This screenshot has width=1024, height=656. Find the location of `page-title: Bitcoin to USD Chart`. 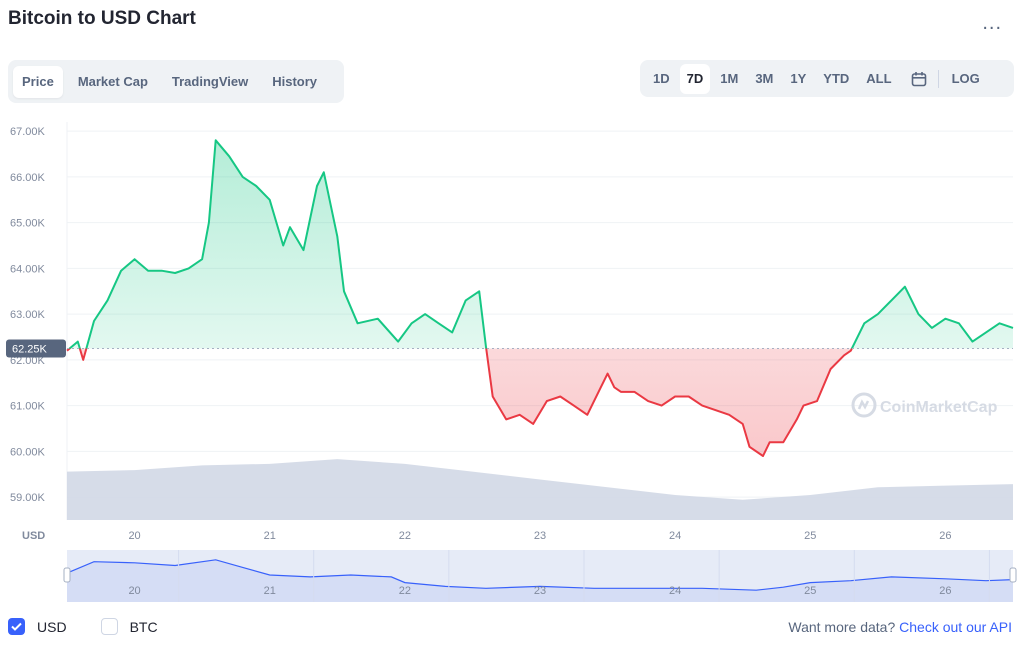

page-title: Bitcoin to USD Chart is located at coordinates (102, 18).